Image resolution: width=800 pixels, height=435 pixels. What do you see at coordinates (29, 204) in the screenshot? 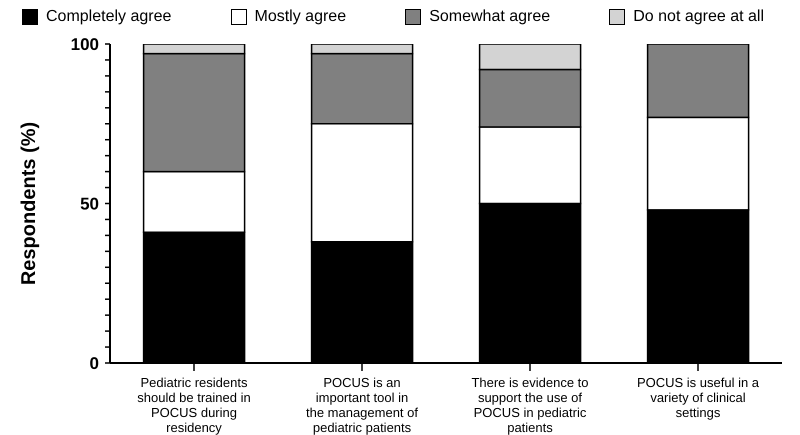
I see `y-axis-title: Respondents (%)` at bounding box center [29, 204].